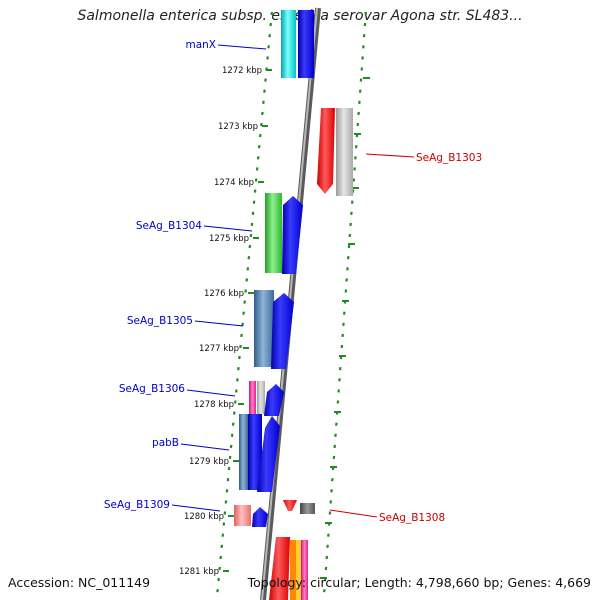 This screenshot has width=600, height=600. I want to click on feature-pabB, so click(259, 453).